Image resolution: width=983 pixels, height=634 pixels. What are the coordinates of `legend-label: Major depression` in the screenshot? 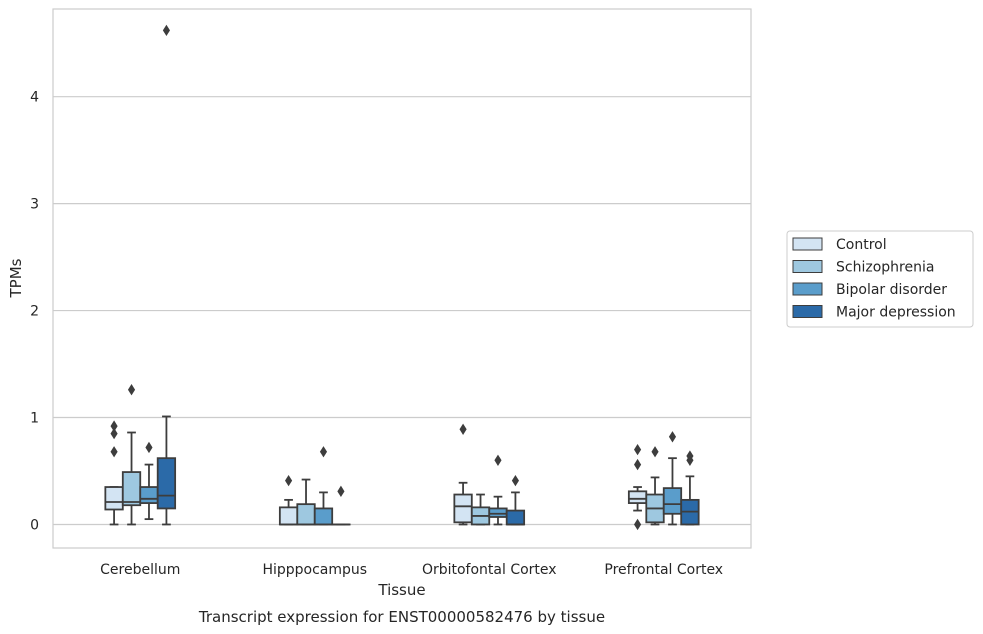 It's located at (896, 313).